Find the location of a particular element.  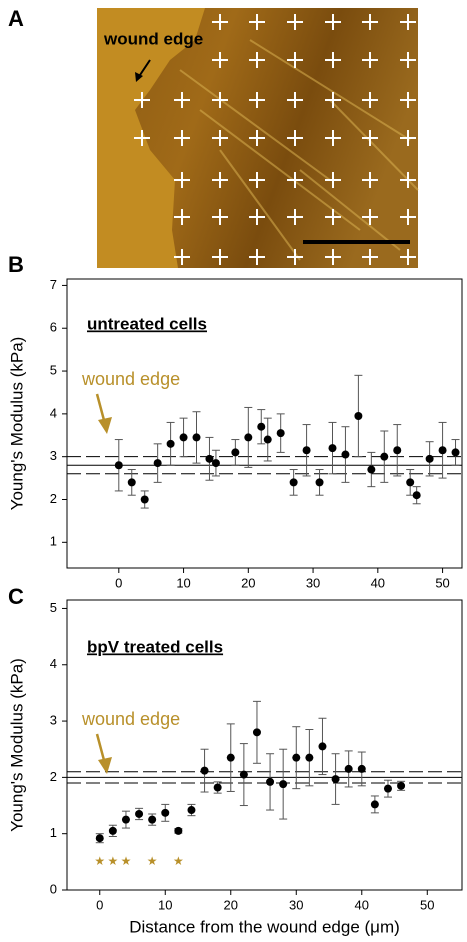

panel-letter: A is located at coordinates (16, 18).